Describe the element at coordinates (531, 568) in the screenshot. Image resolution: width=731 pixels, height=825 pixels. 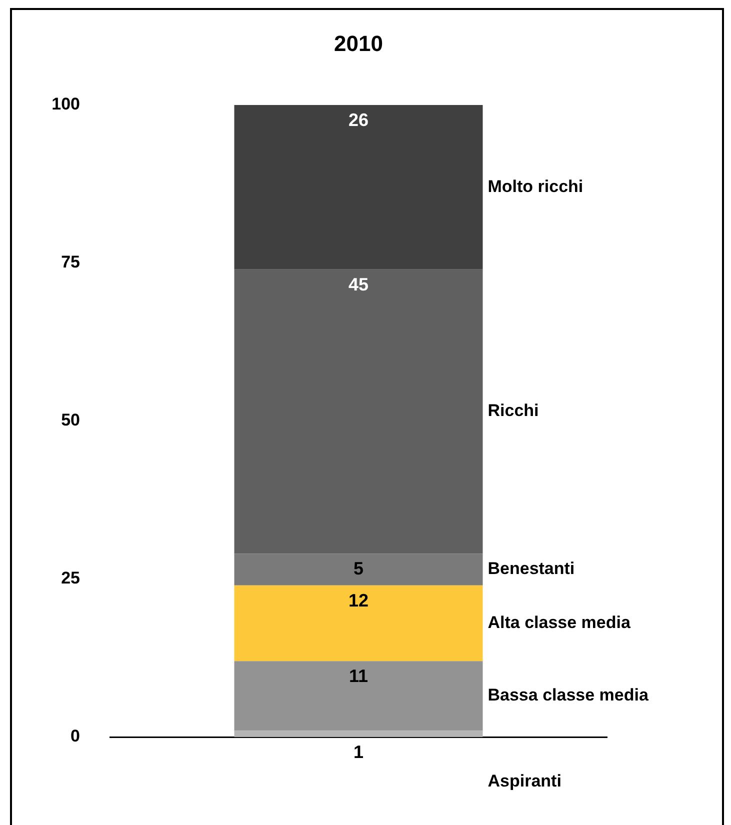
I see `series-label: Benestanti` at that location.